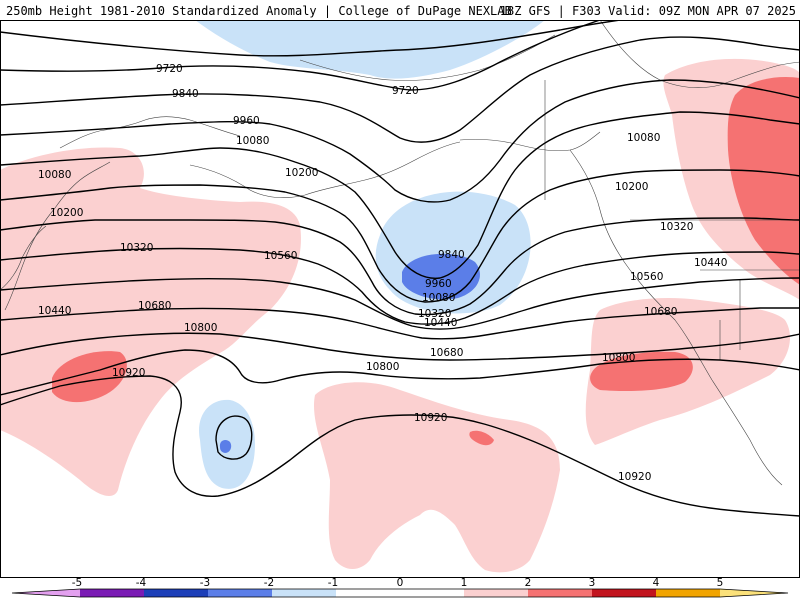  I want to click on colorbar-segment-neg4, so click(112, 593).